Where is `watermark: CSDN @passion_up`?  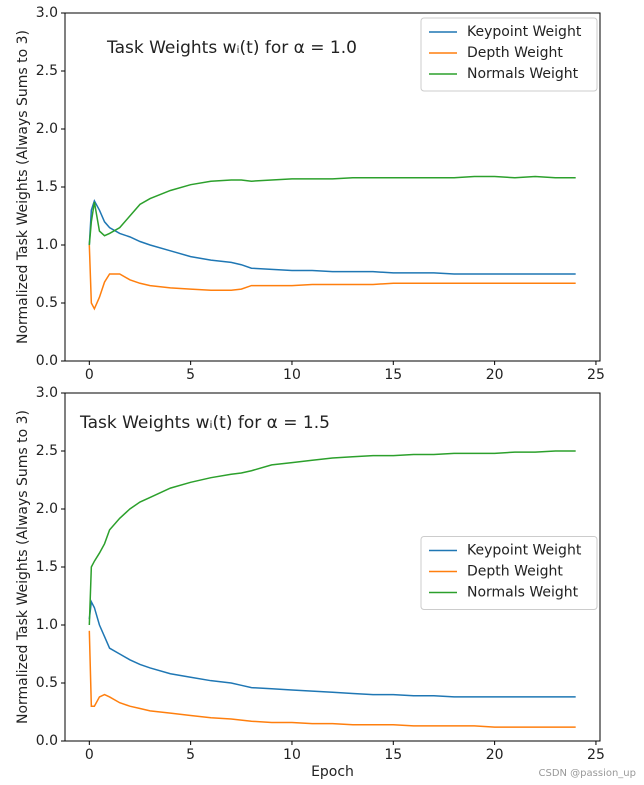 watermark: CSDN @passion_up is located at coordinates (587, 773).